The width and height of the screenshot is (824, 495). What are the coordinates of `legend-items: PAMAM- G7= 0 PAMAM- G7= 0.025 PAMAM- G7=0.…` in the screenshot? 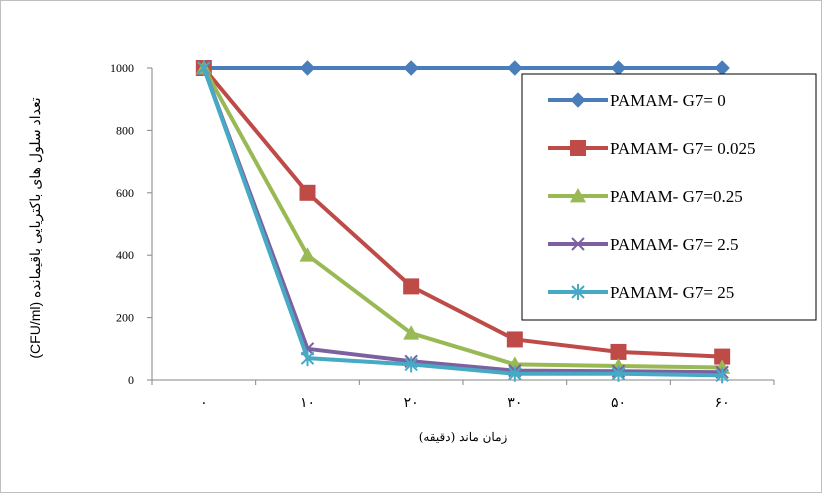 It's located at (651, 196).